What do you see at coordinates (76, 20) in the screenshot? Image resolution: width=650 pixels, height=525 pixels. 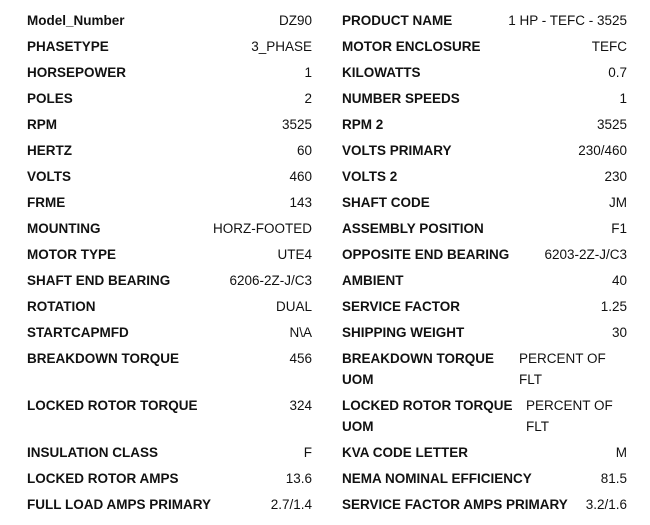 I see `spec-label: Model_Number` at bounding box center [76, 20].